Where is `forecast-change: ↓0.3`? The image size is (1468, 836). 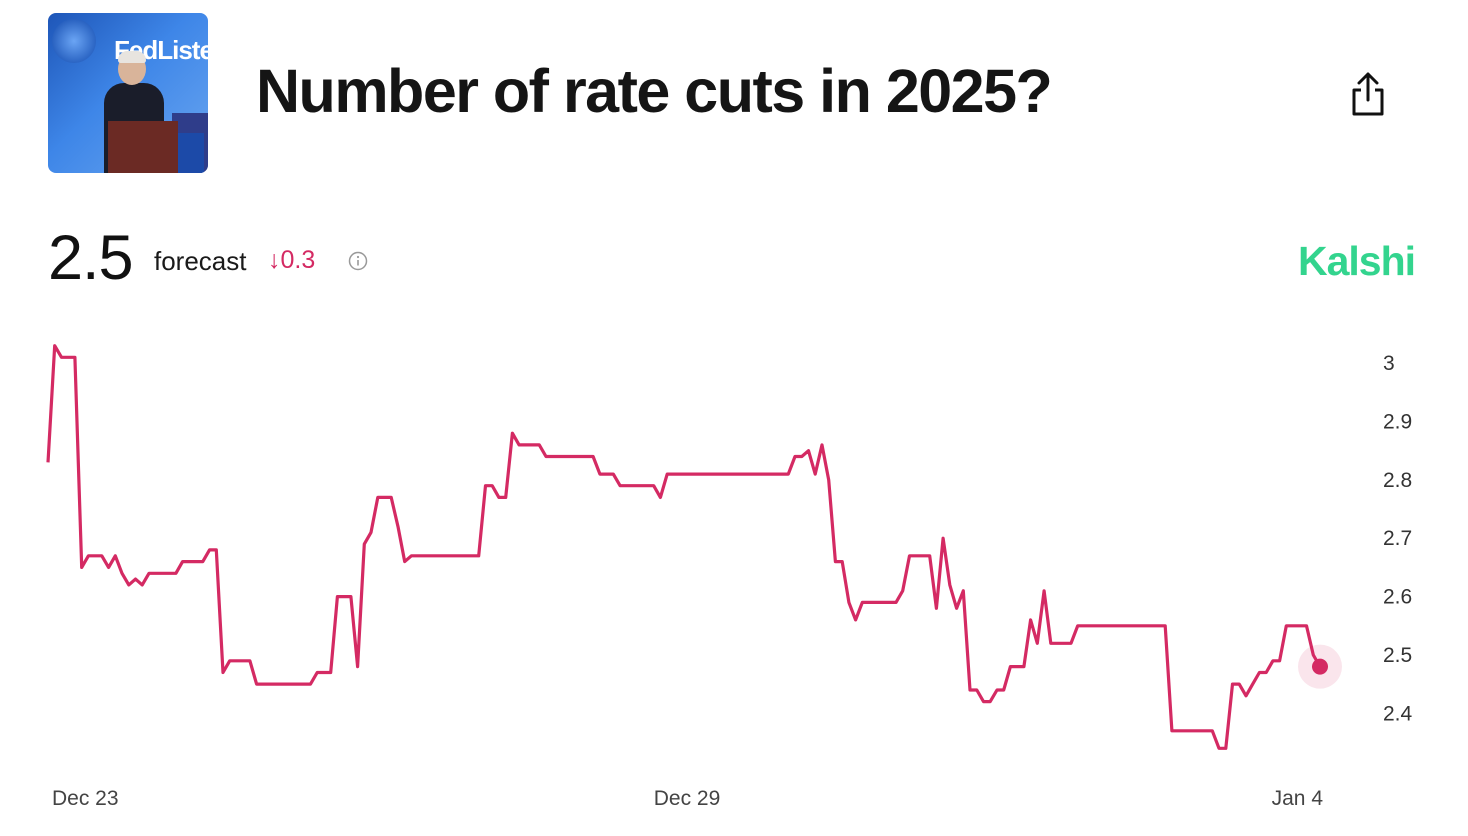 forecast-change: ↓0.3 is located at coordinates (292, 260).